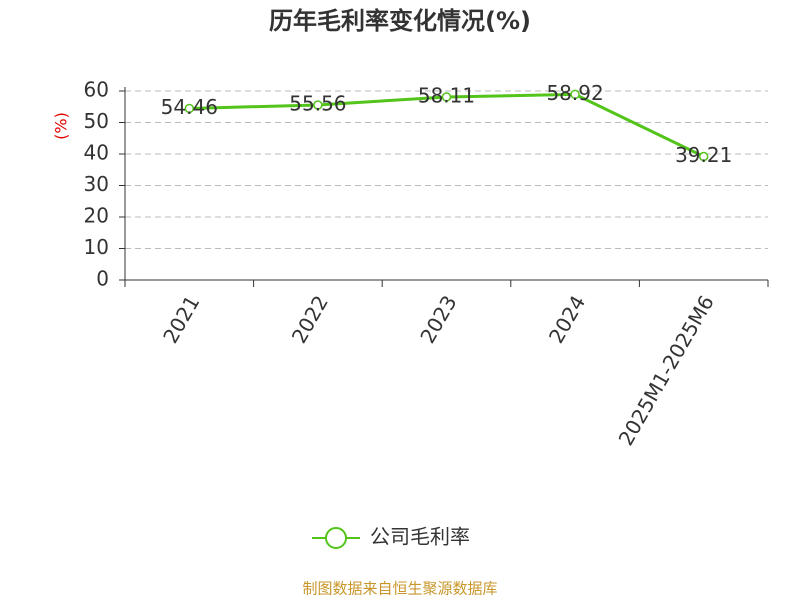 The height and width of the screenshot is (600, 800). I want to click on x-tick-label: 2021, so click(181, 319).